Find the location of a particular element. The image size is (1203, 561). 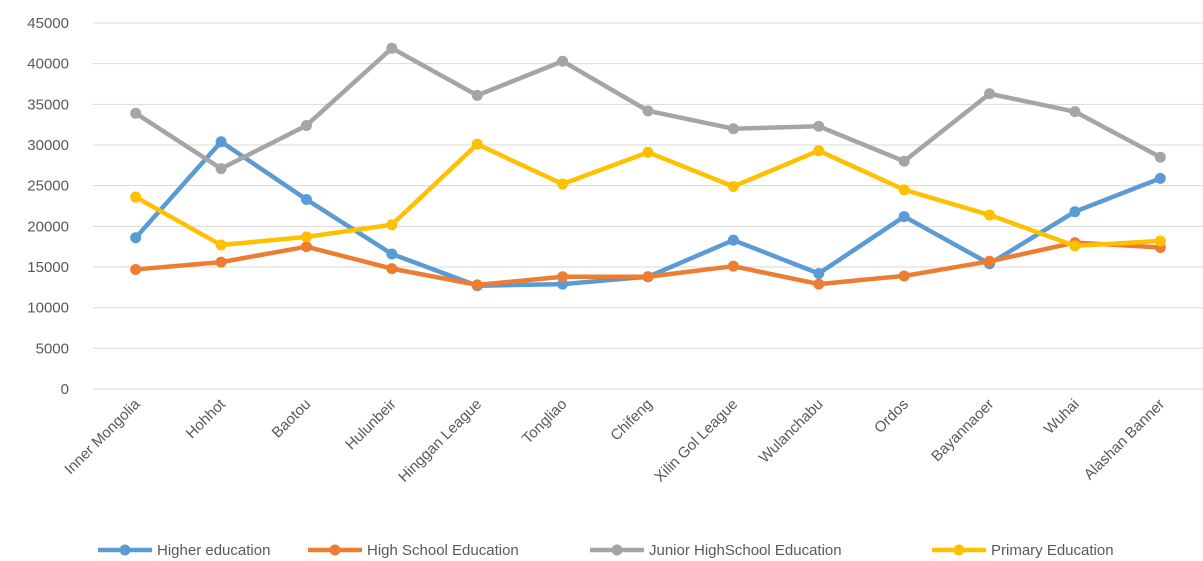

x-tick-label: Hulunbeir is located at coordinates (370, 424).